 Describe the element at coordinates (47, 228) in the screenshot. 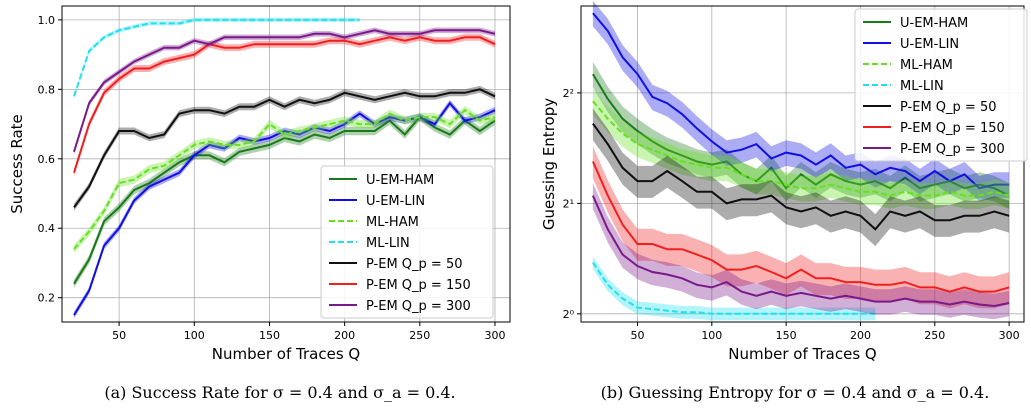

I see `y-tick-label: 0.4` at that location.